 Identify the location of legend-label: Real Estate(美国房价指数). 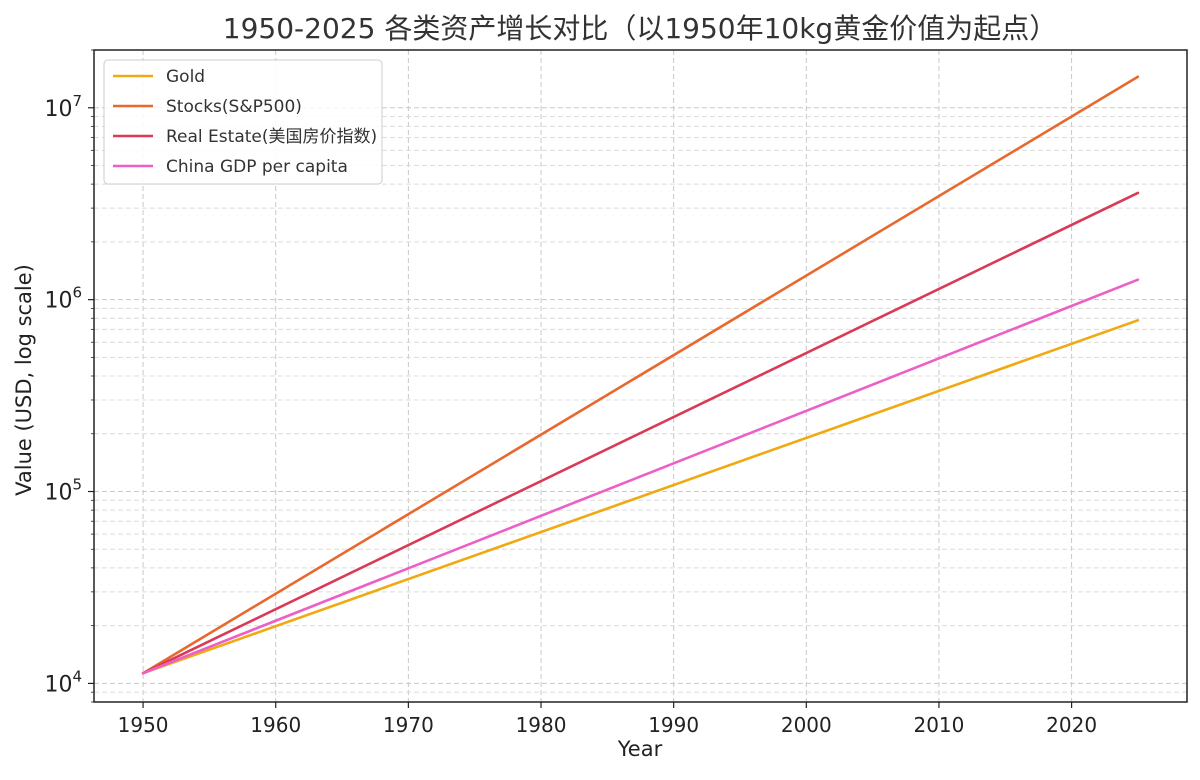
(271, 137).